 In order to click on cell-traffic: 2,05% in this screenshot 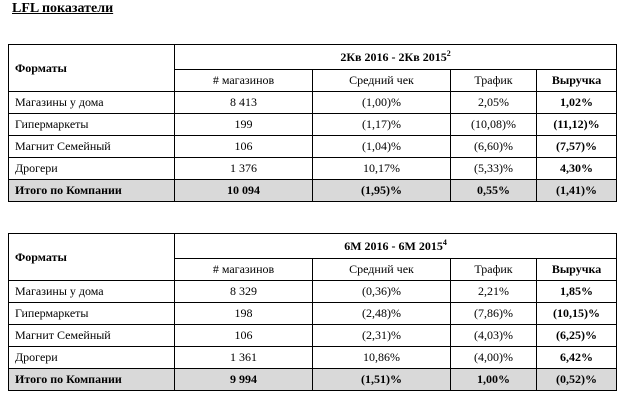, I will do `click(493, 102)`.